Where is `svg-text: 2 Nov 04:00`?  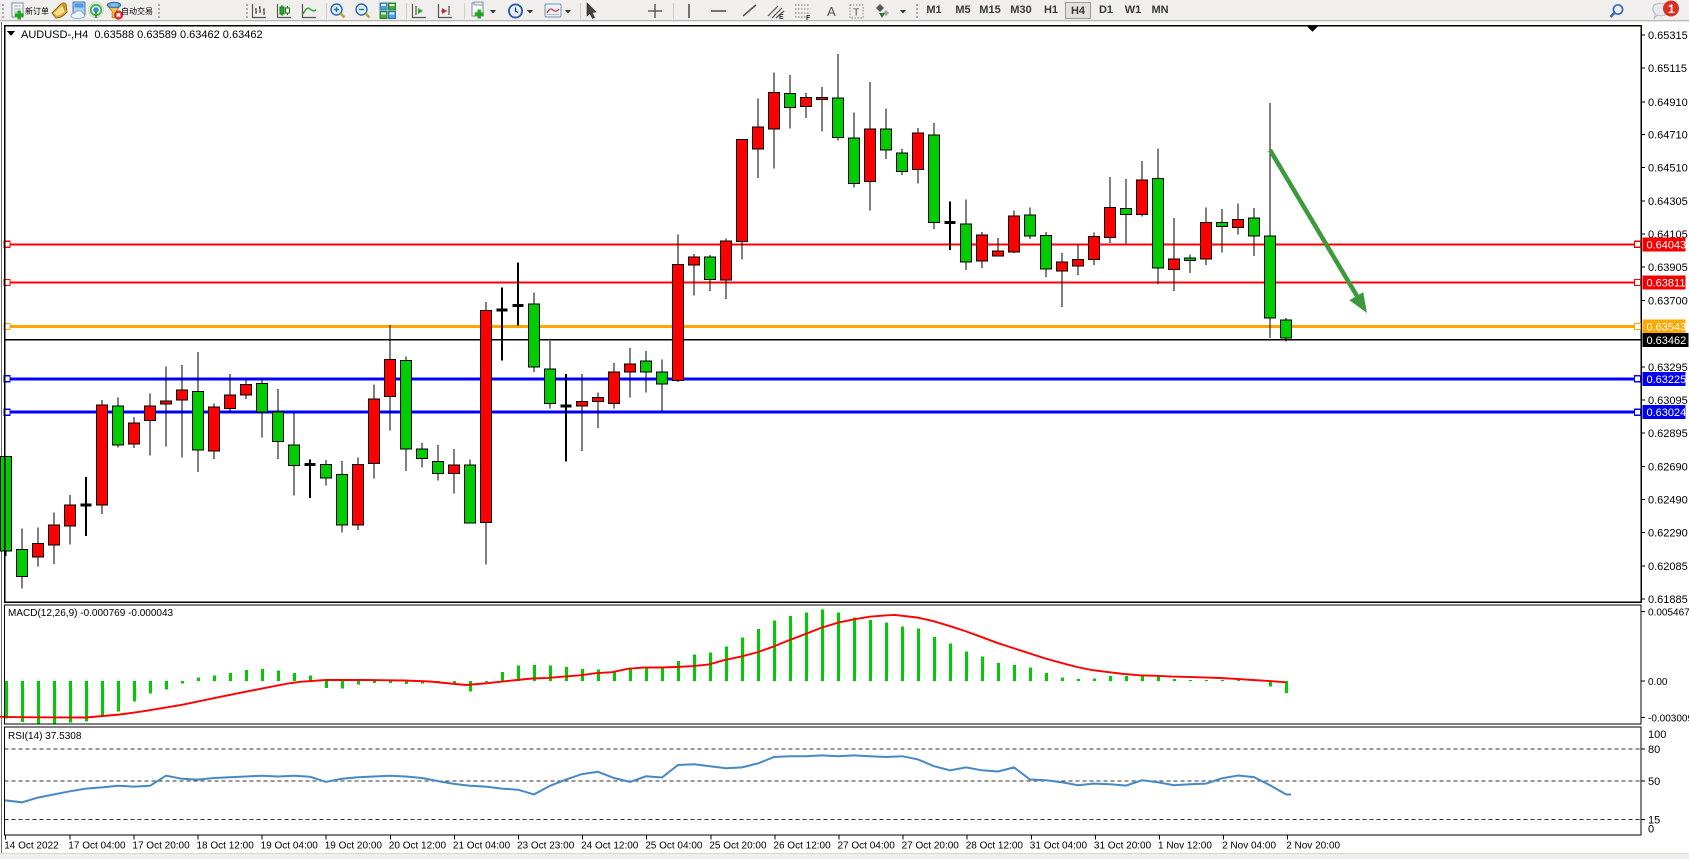
svg-text: 2 Nov 04:00 is located at coordinates (1249, 846).